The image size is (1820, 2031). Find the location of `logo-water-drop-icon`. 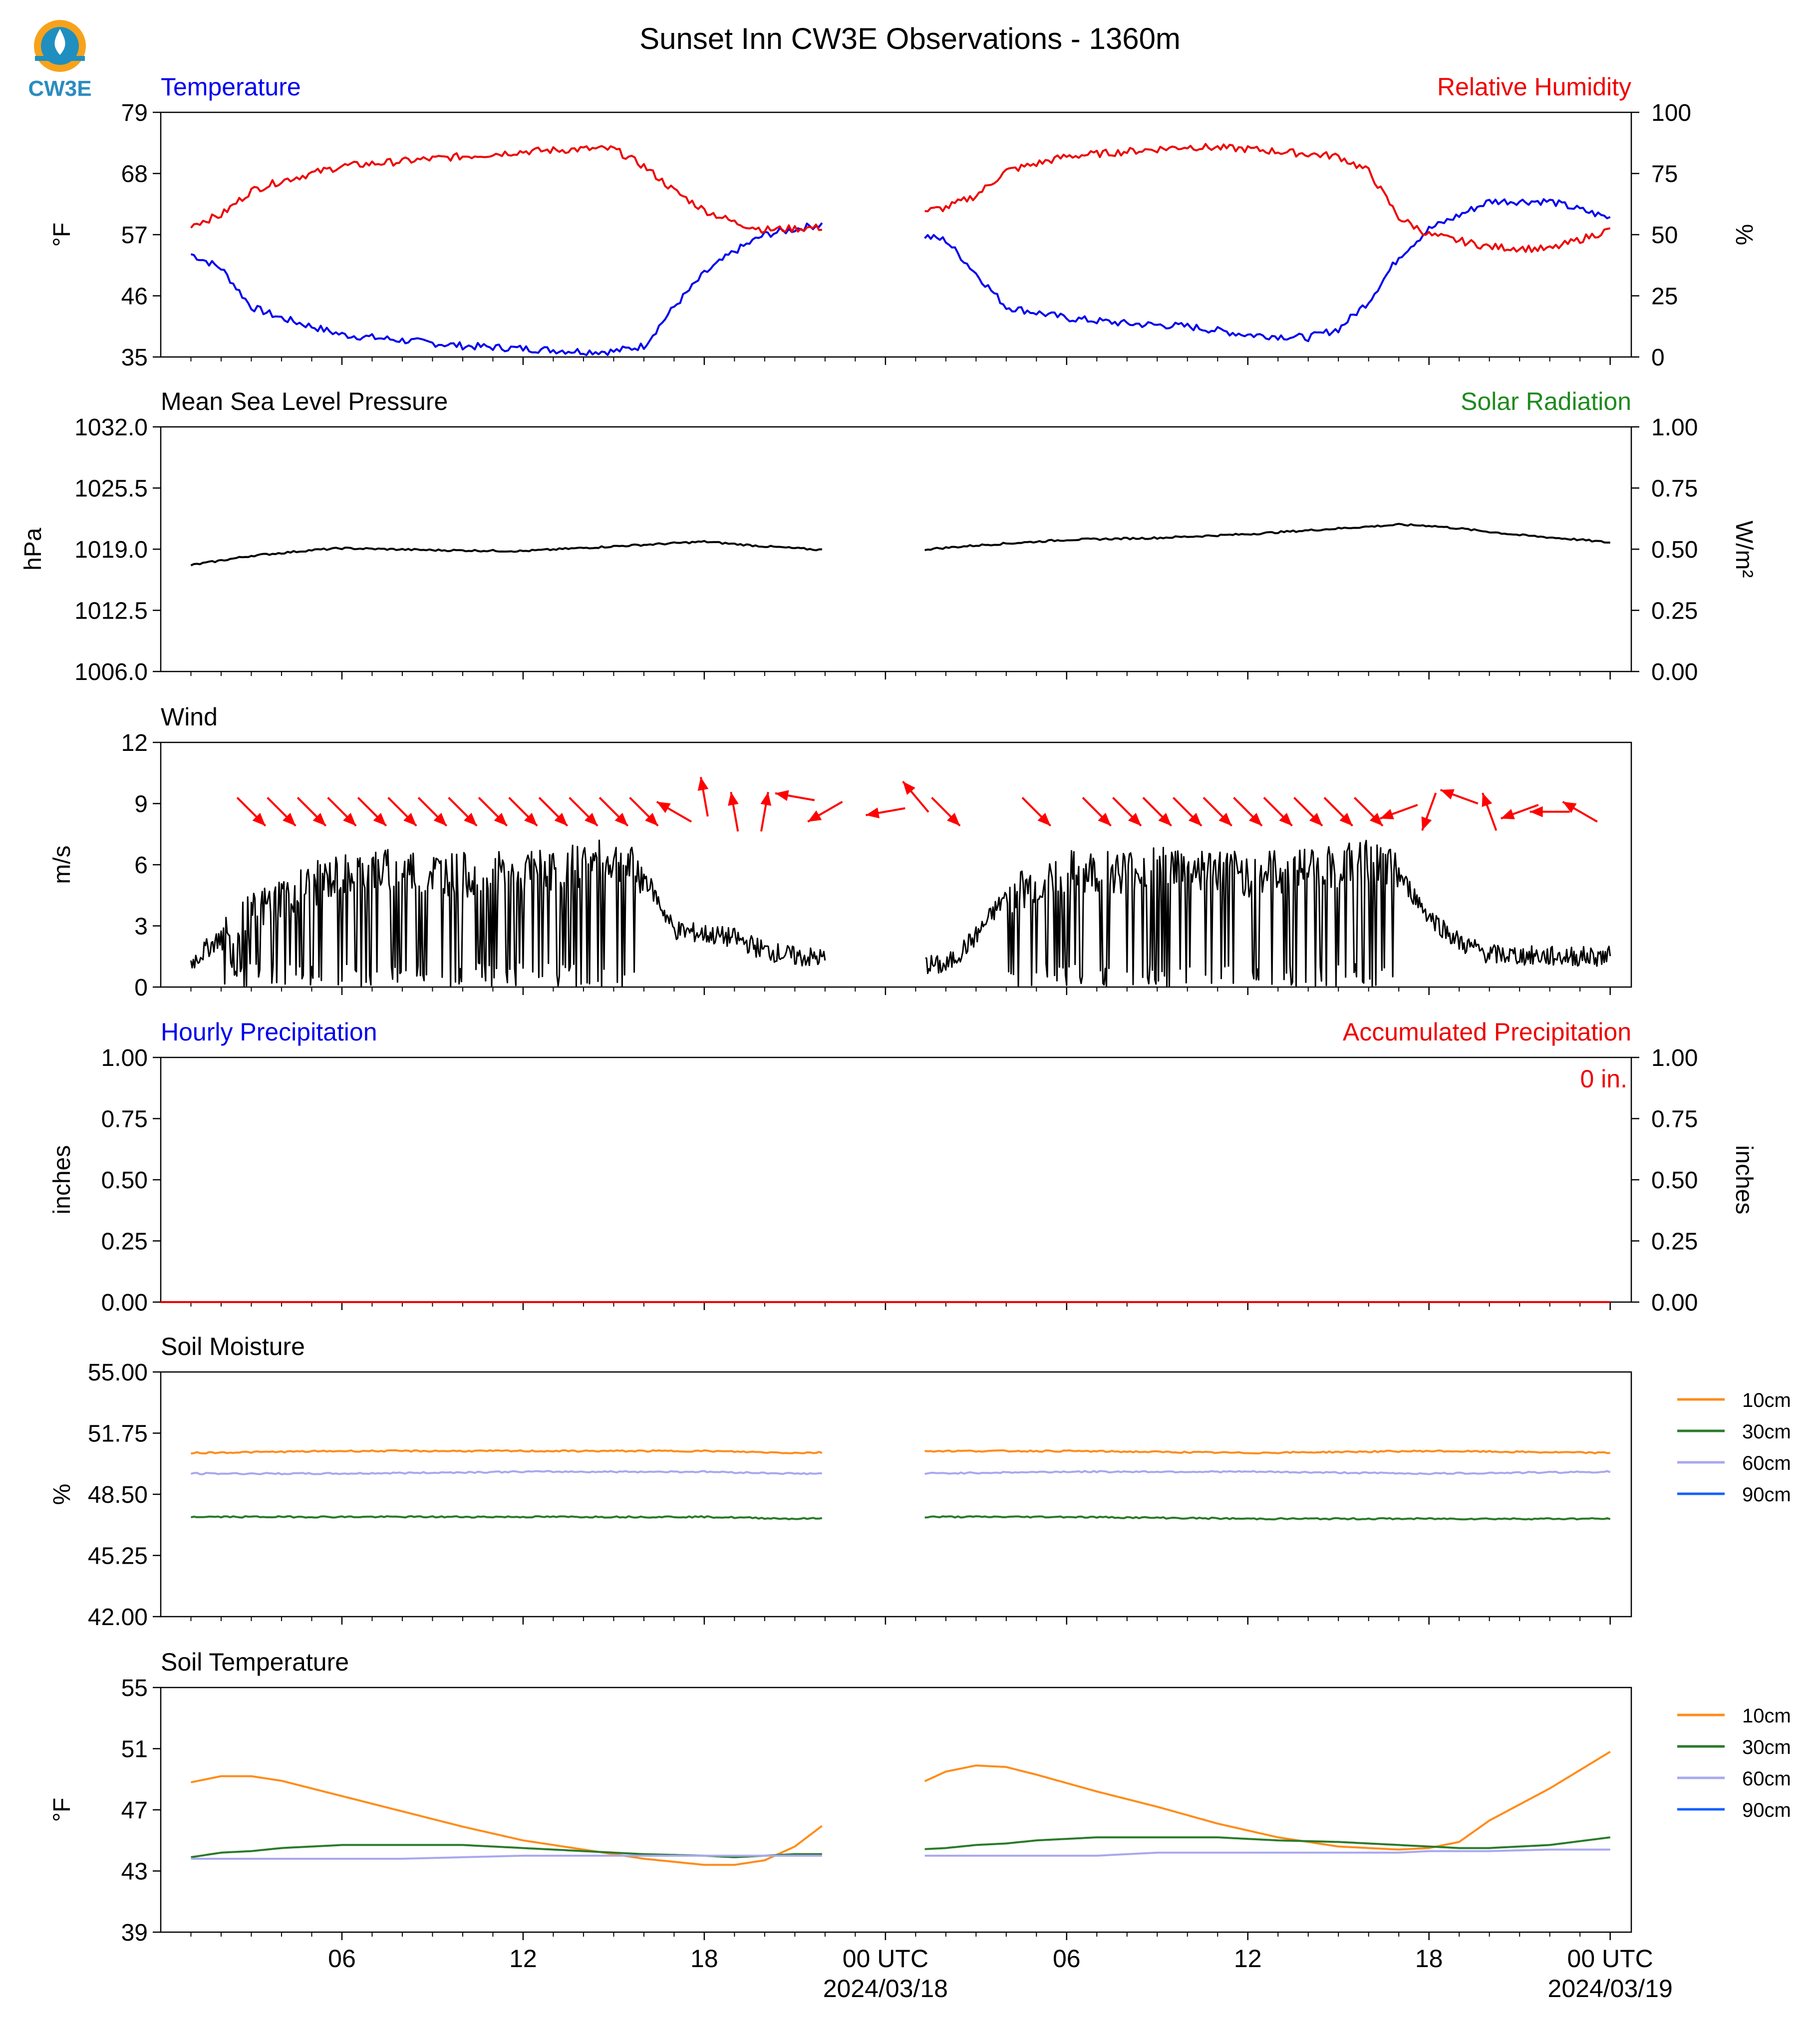

logo-water-drop-icon is located at coordinates (59, 42).